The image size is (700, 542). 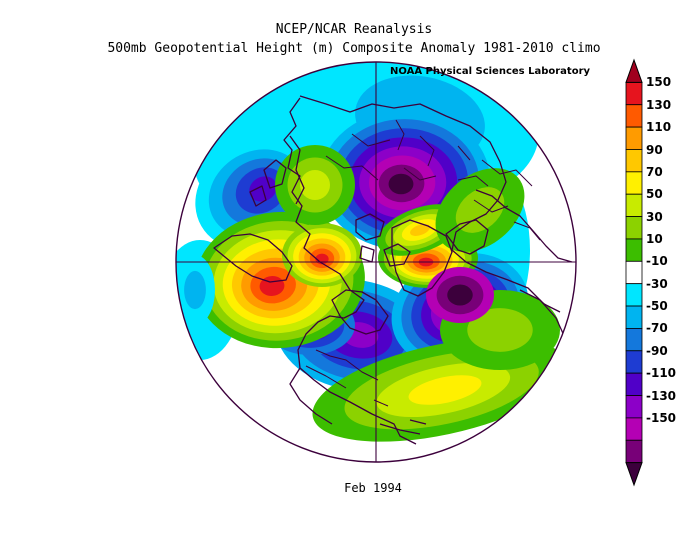 I want to click on colorbar-label: 50, so click(x=654, y=194).